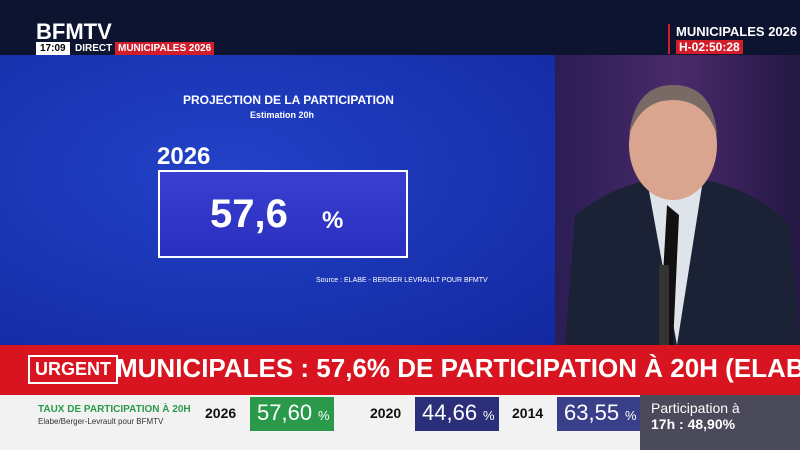  What do you see at coordinates (737, 31) in the screenshot?
I see `corner-title: MUNICIPALES 2026` at bounding box center [737, 31].